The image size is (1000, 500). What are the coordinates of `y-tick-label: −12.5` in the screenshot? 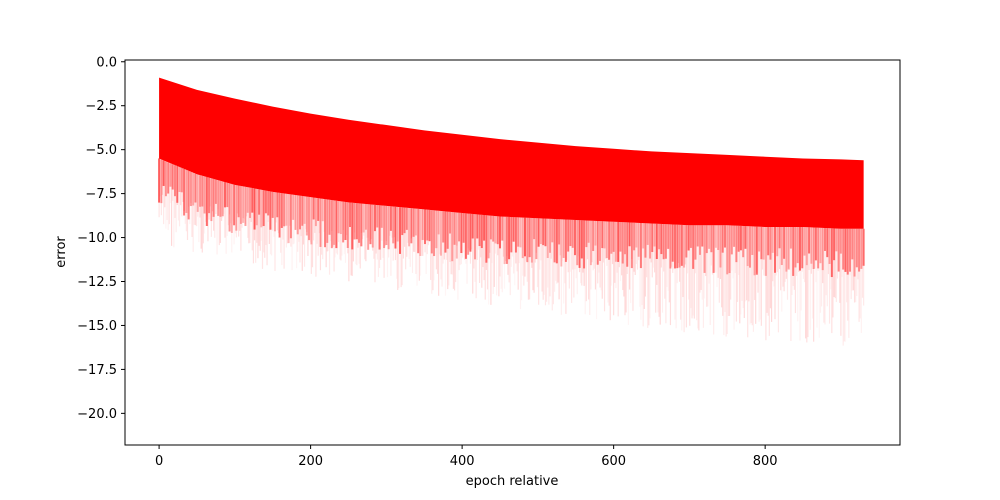 It's located at (97, 282).